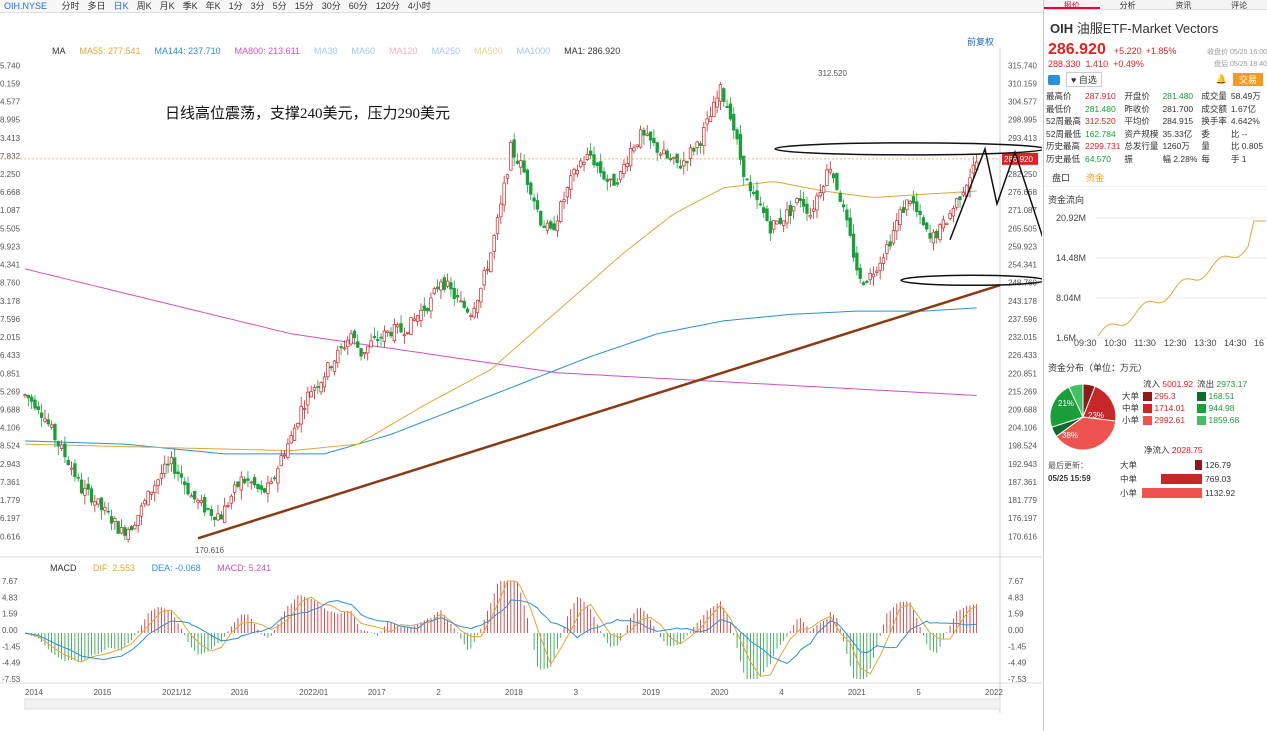 This screenshot has width=1267, height=731. Describe the element at coordinates (1022, 536) in the screenshot. I see `y-tick-label: 170.616` at that location.